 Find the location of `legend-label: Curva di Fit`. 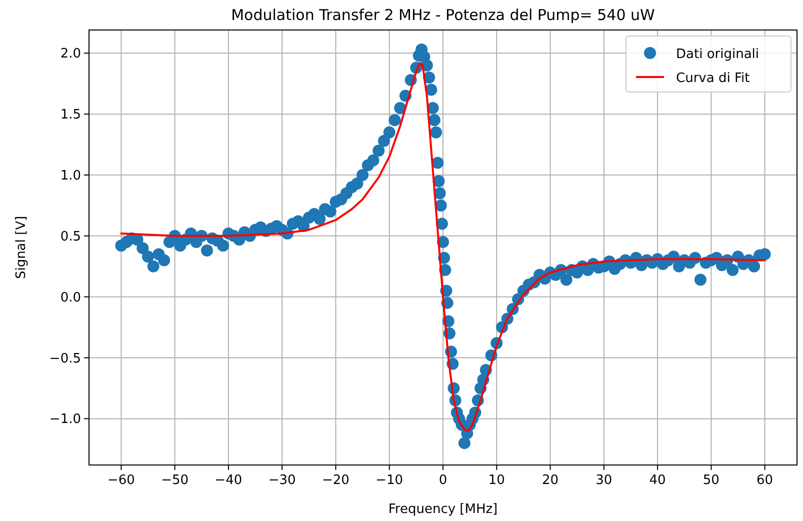

legend-label: Curva di Fit is located at coordinates (713, 78).